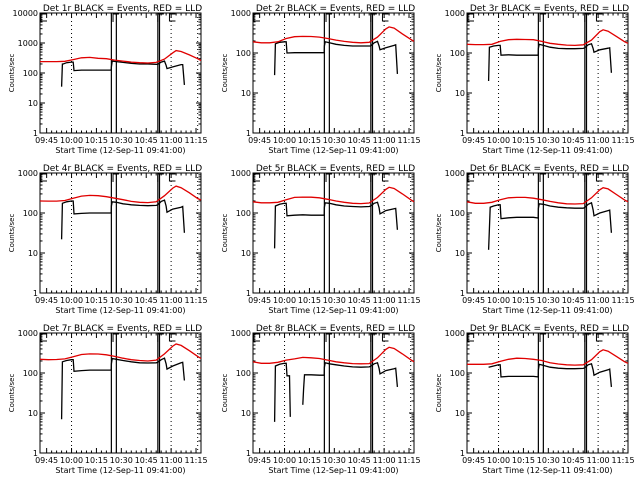  Describe the element at coordinates (333, 470) in the screenshot. I see `x-axis-label: Start Time (12-Sep-11 09:41:00)` at that location.